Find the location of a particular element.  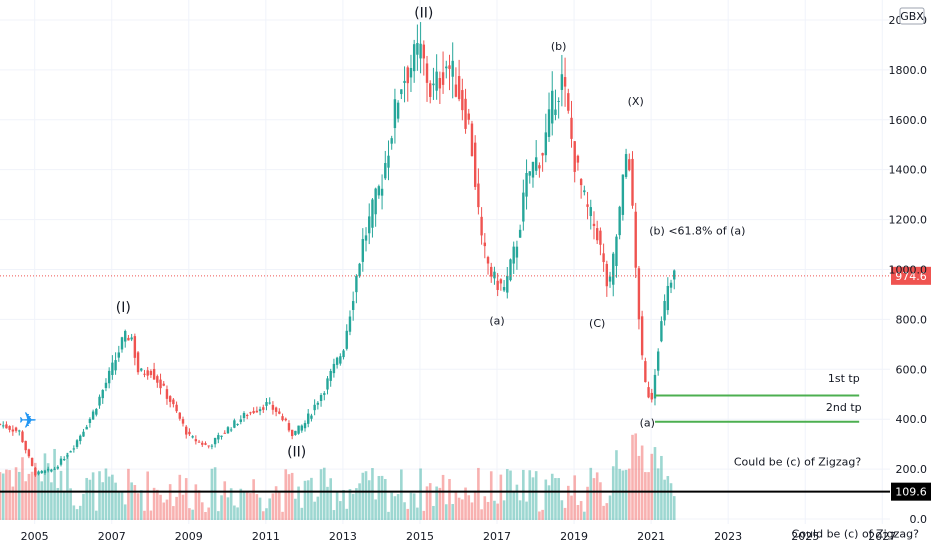

currency-tag-box is located at coordinates (912, 16).